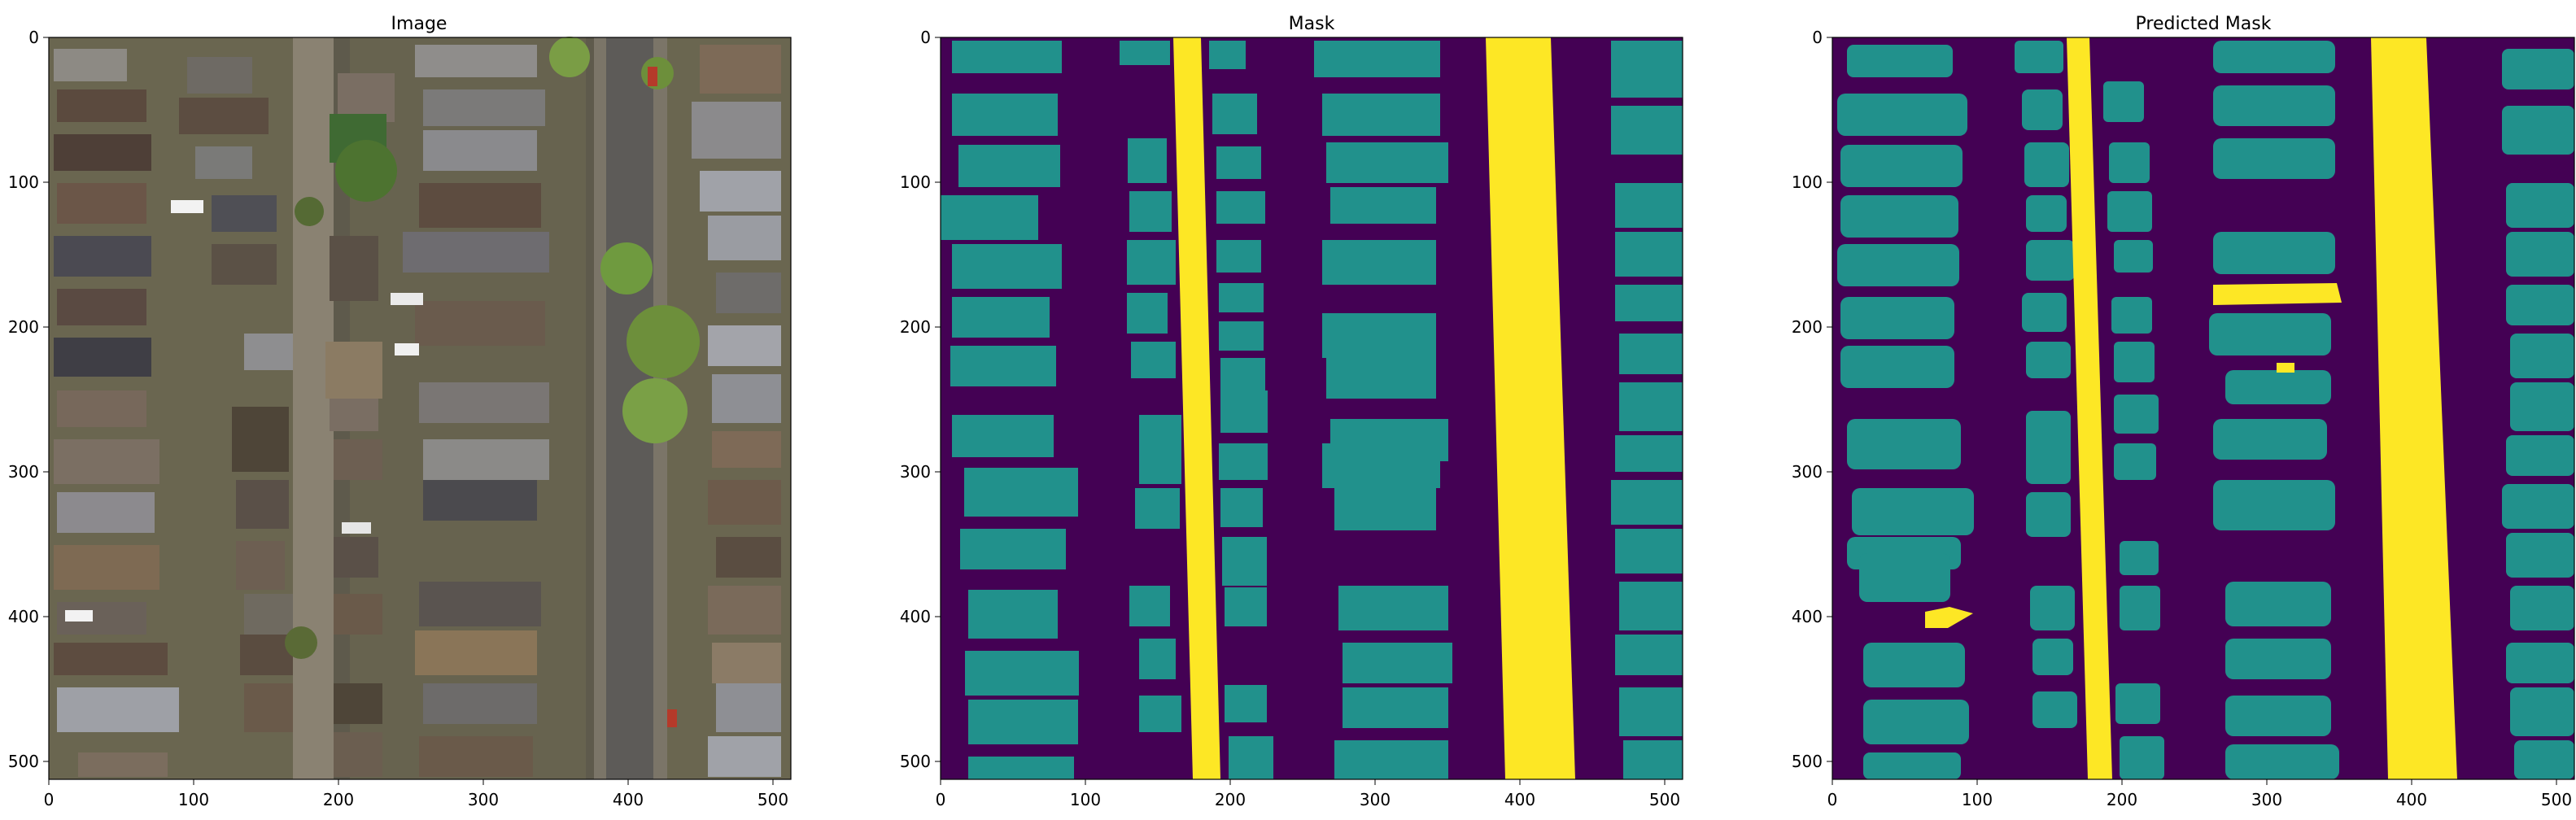  I want to click on pred-xtick: 500, so click(2556, 799).